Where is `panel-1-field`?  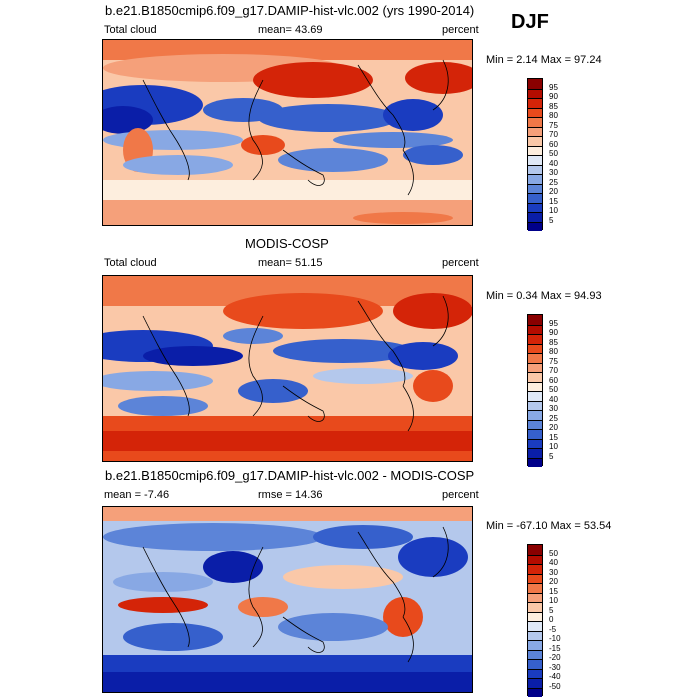
panel-1-field is located at coordinates (287, 132).